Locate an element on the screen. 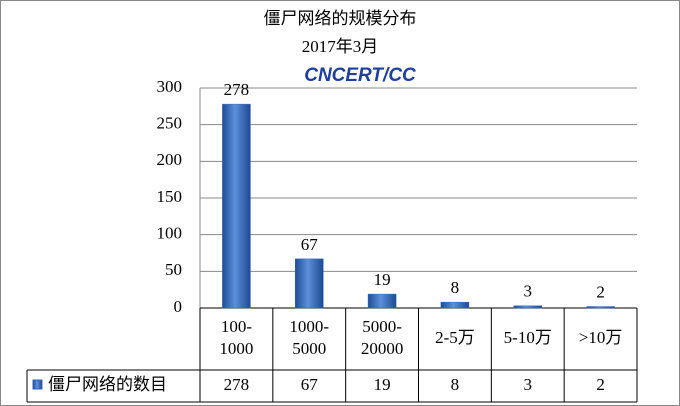 This screenshot has height=406, width=680. y-tick-label: 0 is located at coordinates (178, 306).